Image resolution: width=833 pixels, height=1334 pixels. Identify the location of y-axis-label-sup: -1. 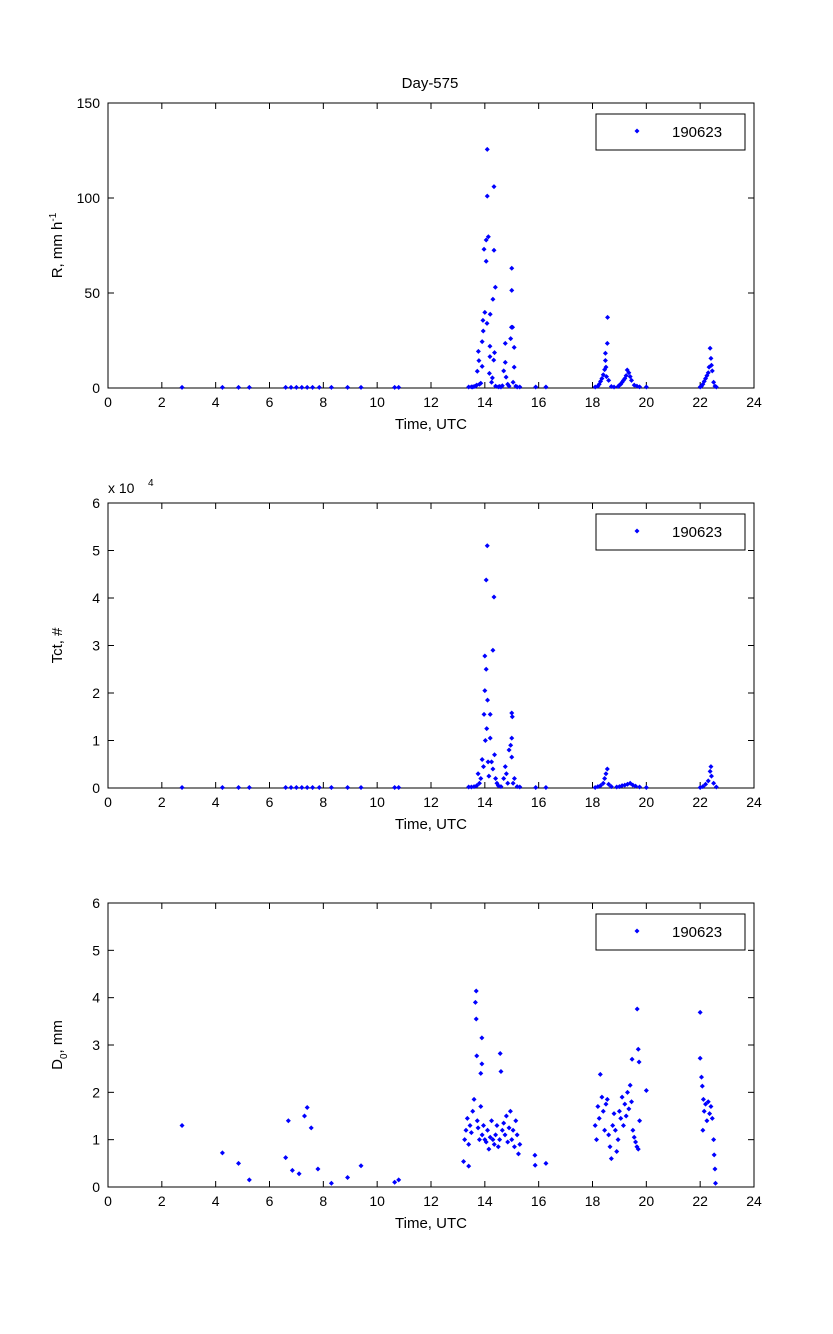
(53, 216).